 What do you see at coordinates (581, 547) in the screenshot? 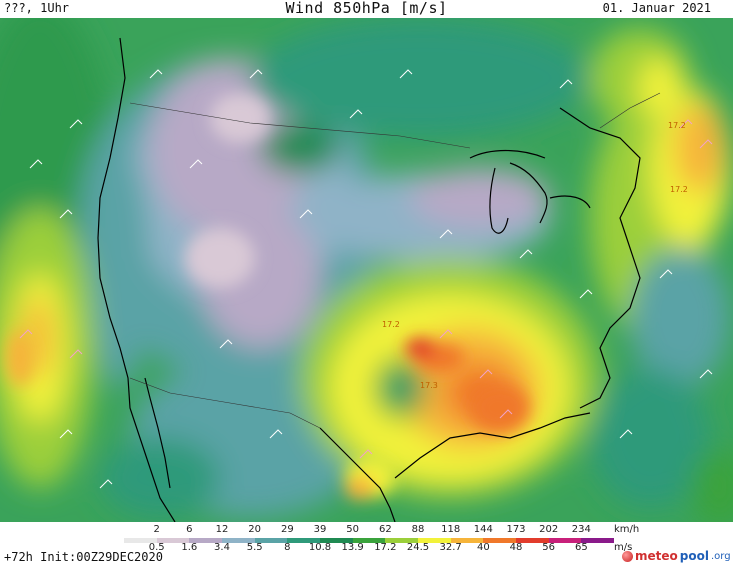
I see `ms-tick-label: 65` at bounding box center [581, 547].